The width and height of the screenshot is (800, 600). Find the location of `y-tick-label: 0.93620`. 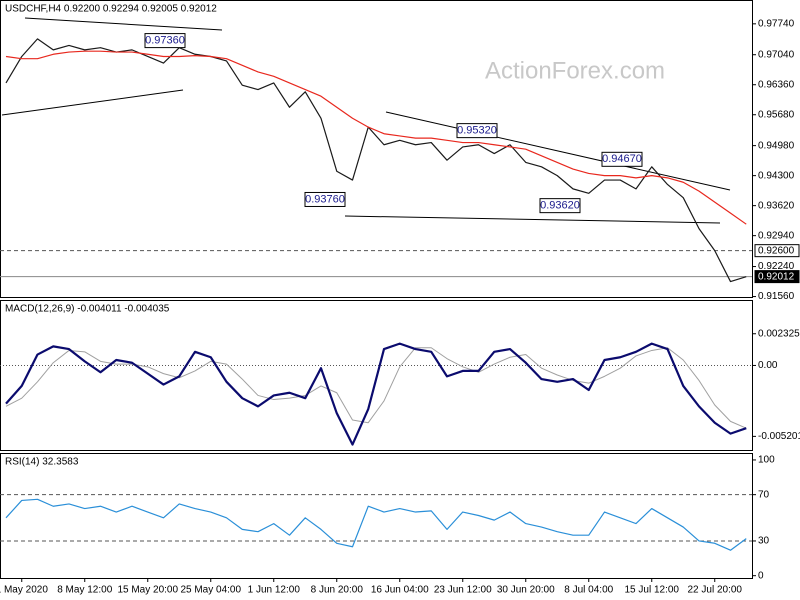

y-tick-label: 0.93620 is located at coordinates (776, 205).